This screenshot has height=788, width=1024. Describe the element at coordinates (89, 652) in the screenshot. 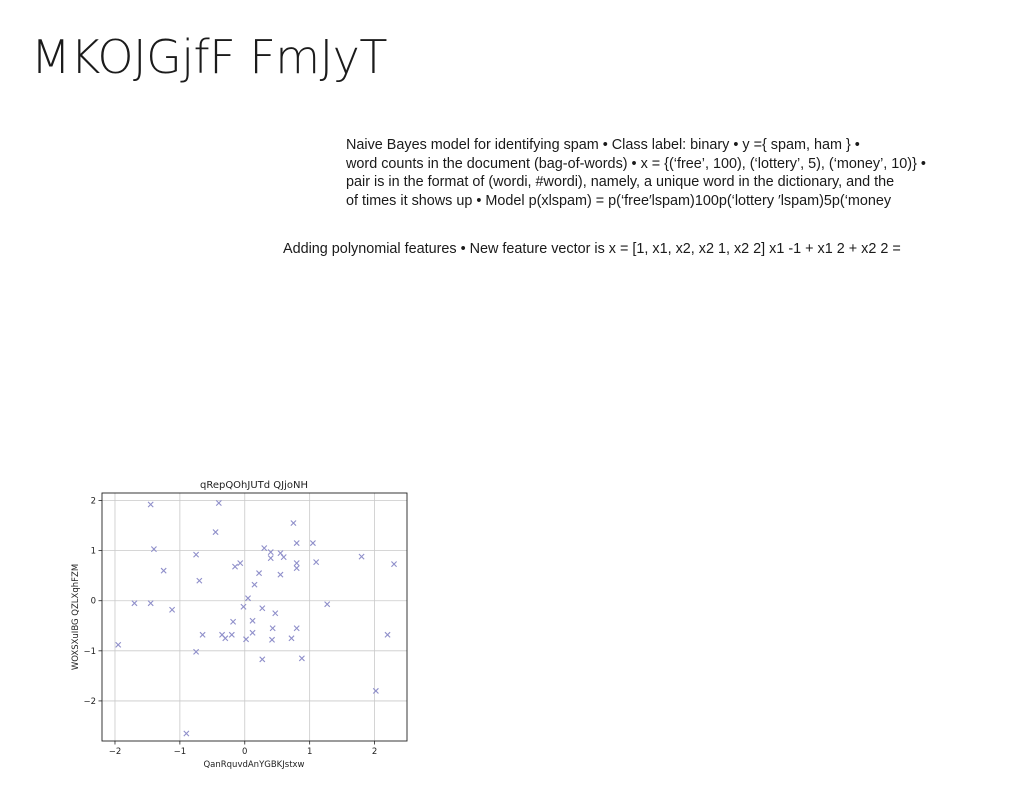

I see `y-tick-label: −1` at that location.